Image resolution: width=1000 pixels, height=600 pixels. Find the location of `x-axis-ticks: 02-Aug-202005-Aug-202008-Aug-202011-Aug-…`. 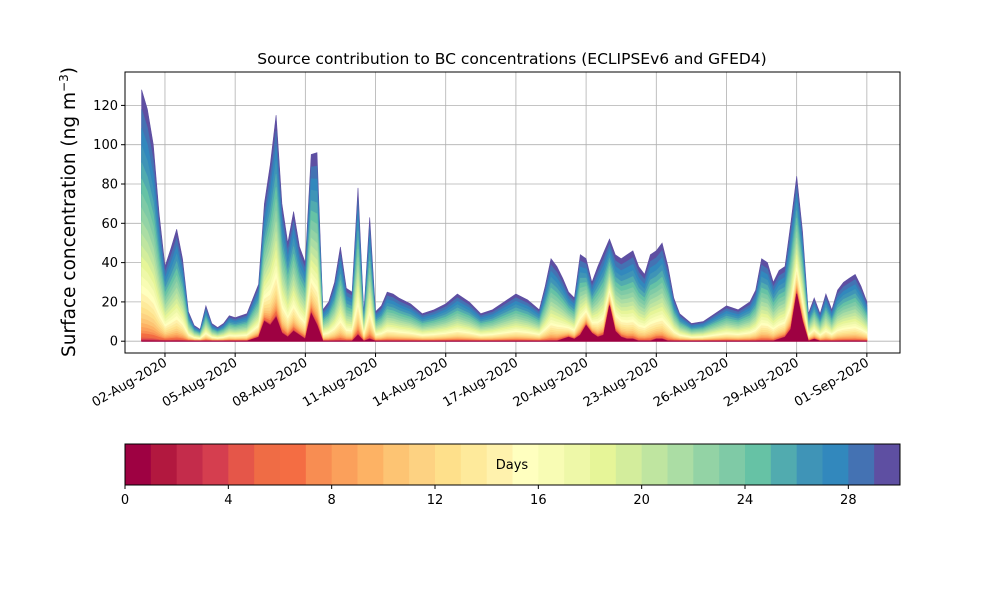

x-axis-ticks: 02-Aug-202005-Aug-202008-Aug-202011-Aug-… is located at coordinates (481, 382).